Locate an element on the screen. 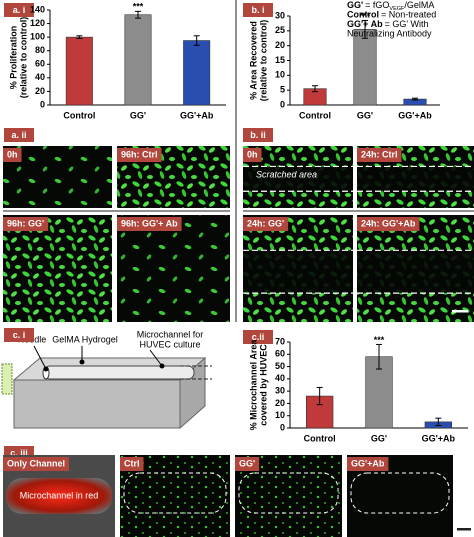 Image resolution: width=474 pixels, height=537 pixels. image-label: Ctrl is located at coordinates (132, 463).